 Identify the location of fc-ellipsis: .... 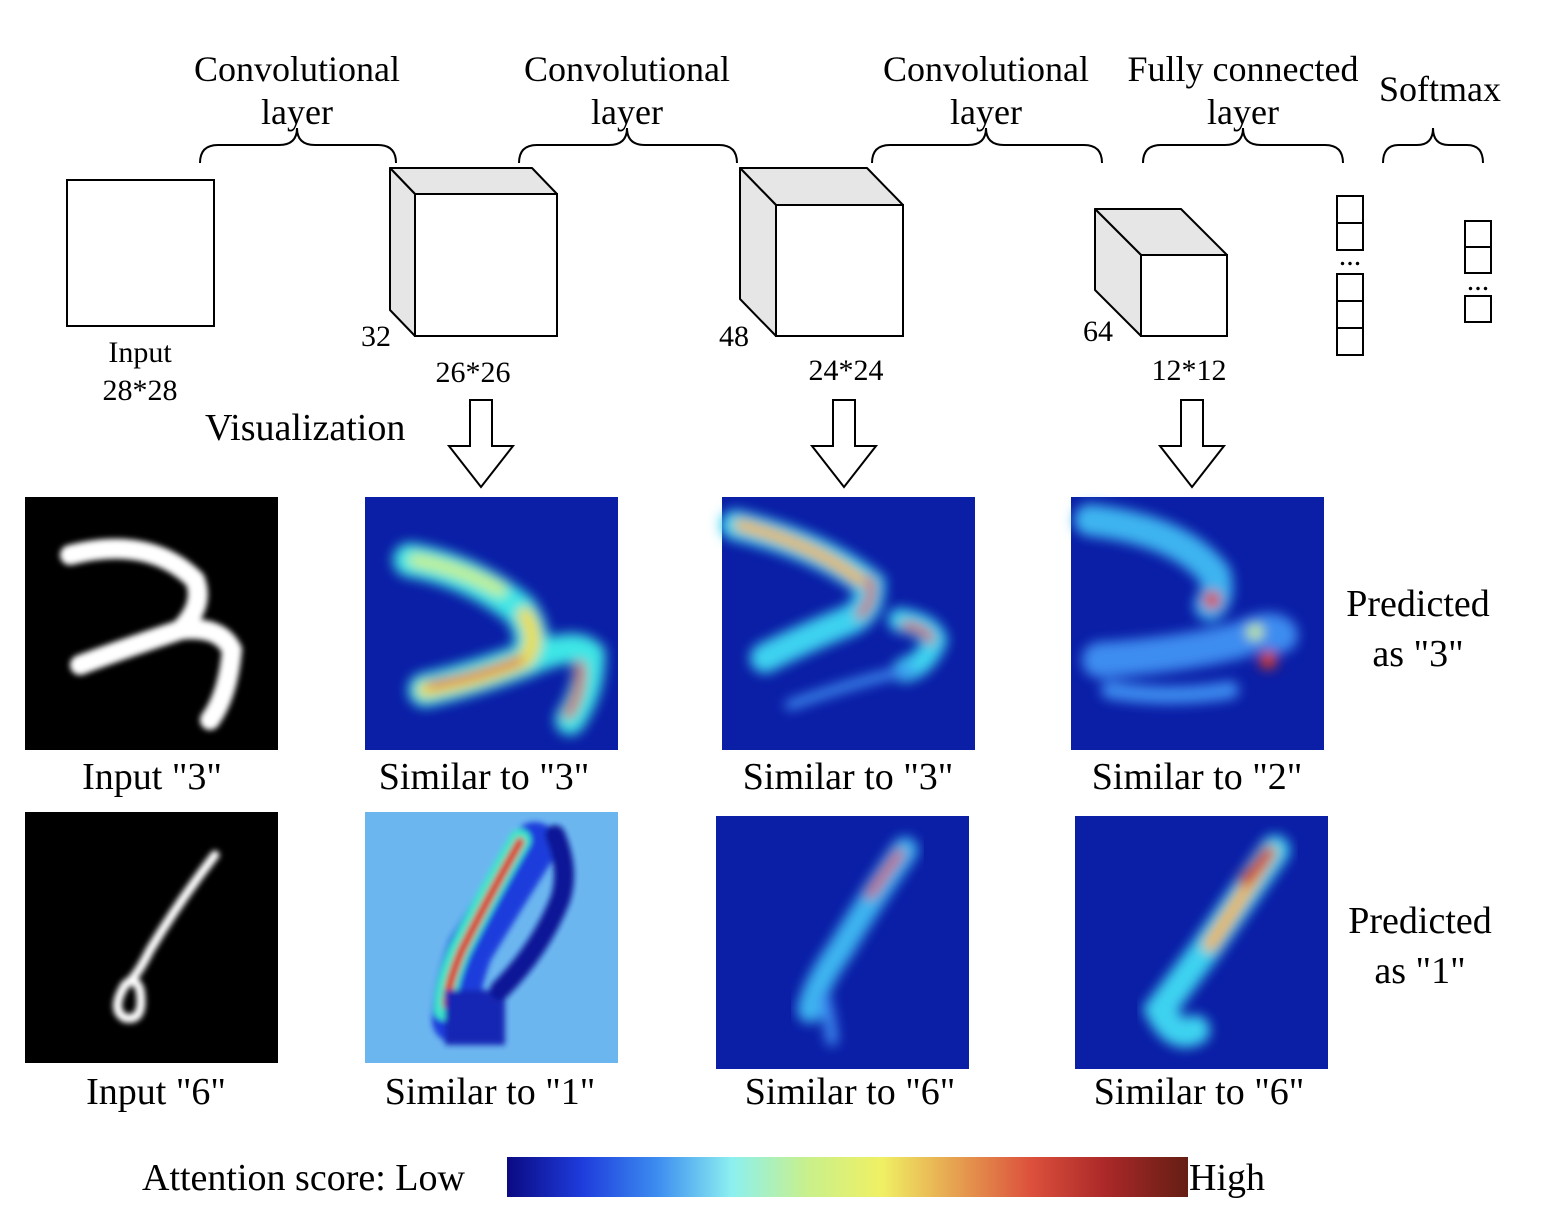
(1350, 255).